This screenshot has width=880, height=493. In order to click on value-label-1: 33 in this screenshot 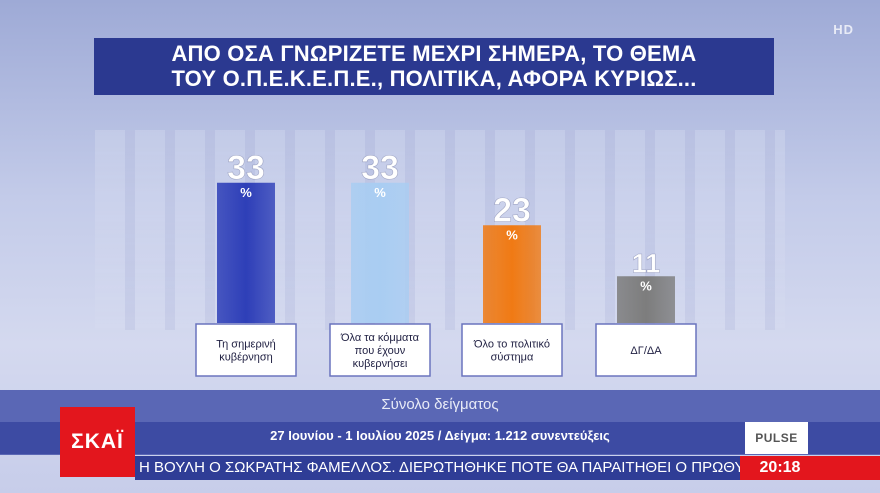, I will do `click(246, 168)`.